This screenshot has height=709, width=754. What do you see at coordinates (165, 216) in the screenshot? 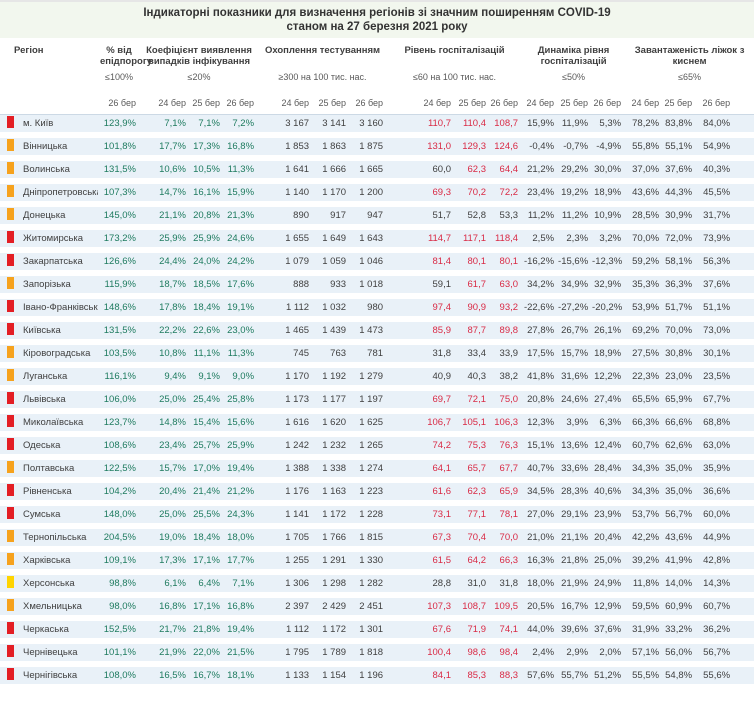
I see `detection-coef-value: 21,1%` at bounding box center [165, 216].